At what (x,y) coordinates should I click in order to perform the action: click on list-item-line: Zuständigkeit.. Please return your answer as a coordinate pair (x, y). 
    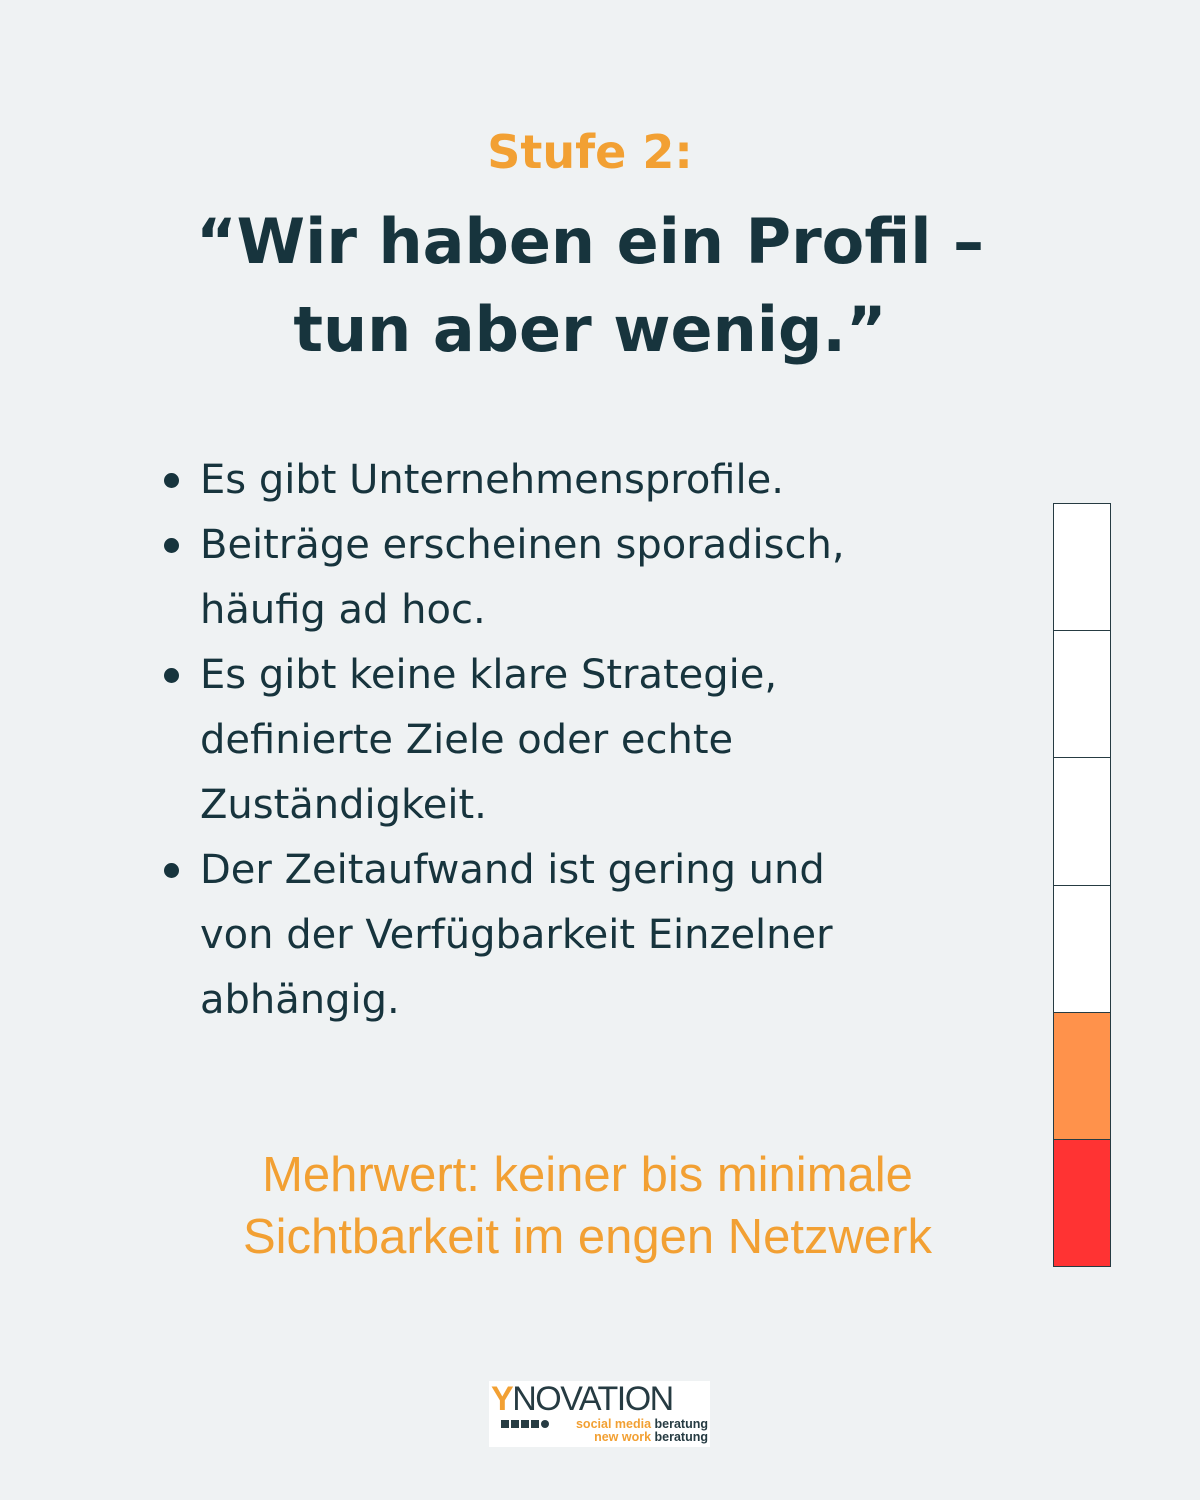
    Looking at the image, I should click on (343, 805).